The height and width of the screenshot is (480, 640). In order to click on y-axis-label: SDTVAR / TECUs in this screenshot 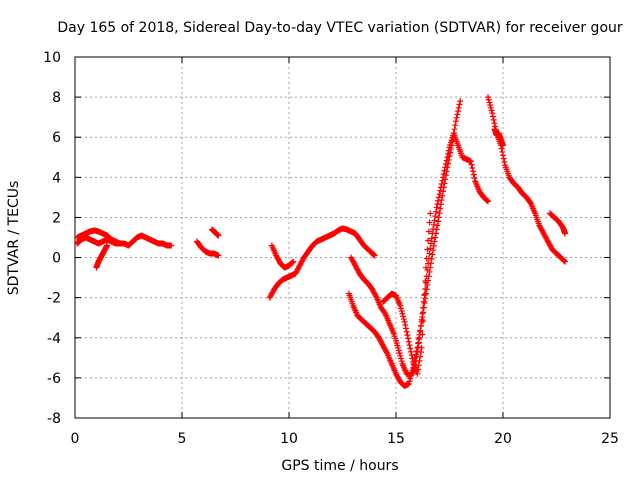, I will do `click(14, 238)`.